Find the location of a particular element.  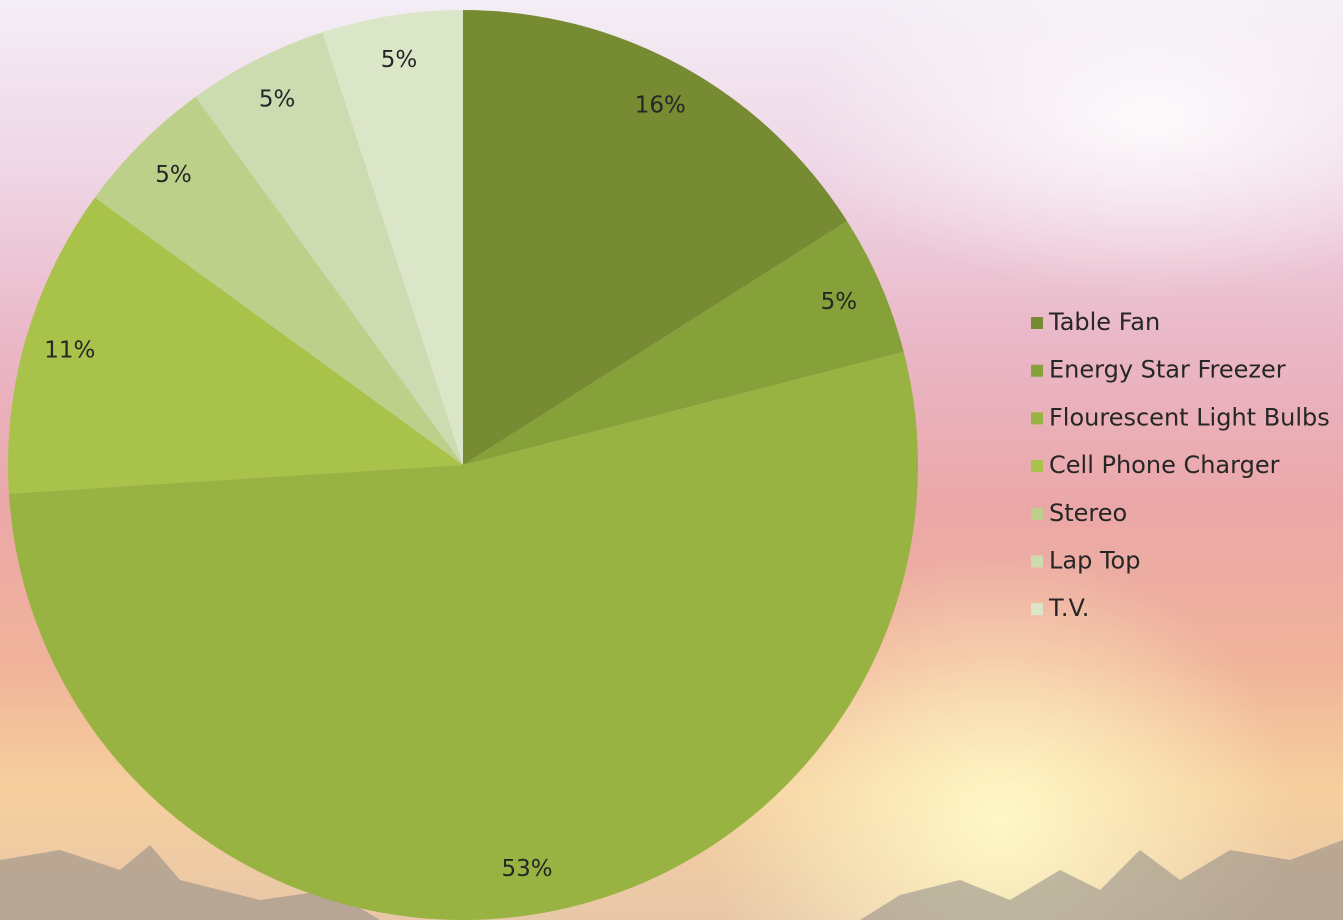

tree-line is located at coordinates (671, 880).